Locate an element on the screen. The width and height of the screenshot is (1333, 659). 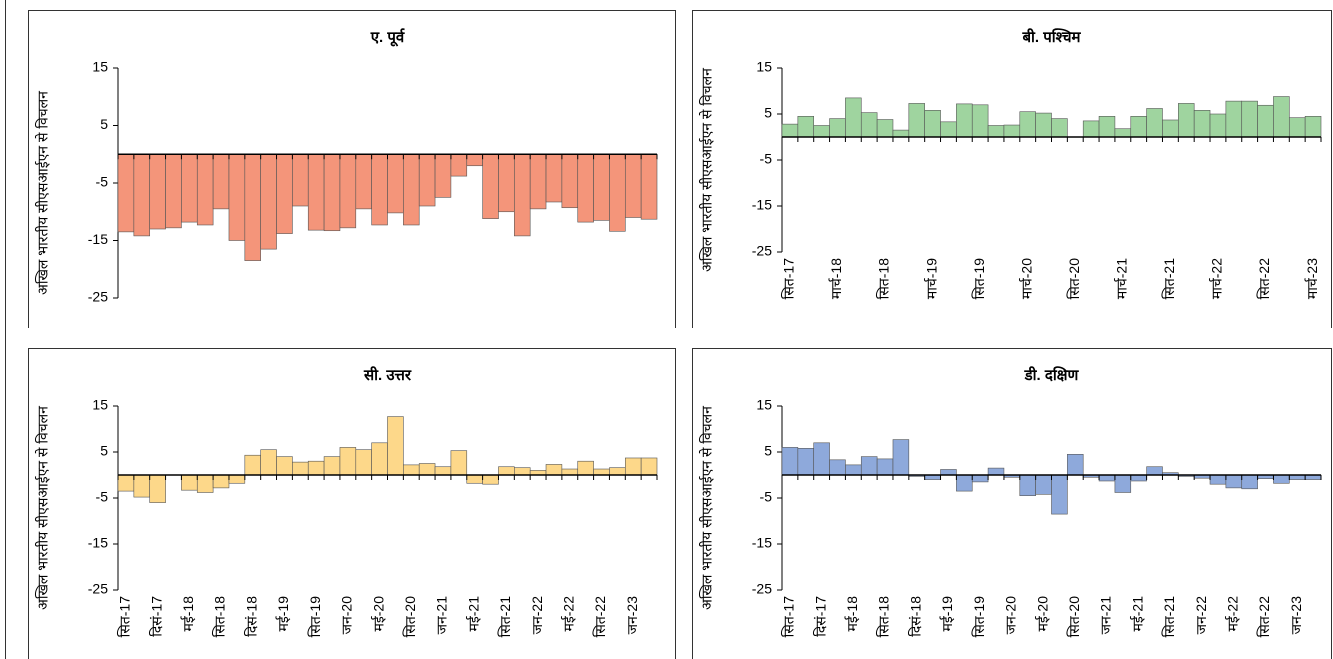
x-tick-label: सित-22 is located at coordinates (1264, 617).